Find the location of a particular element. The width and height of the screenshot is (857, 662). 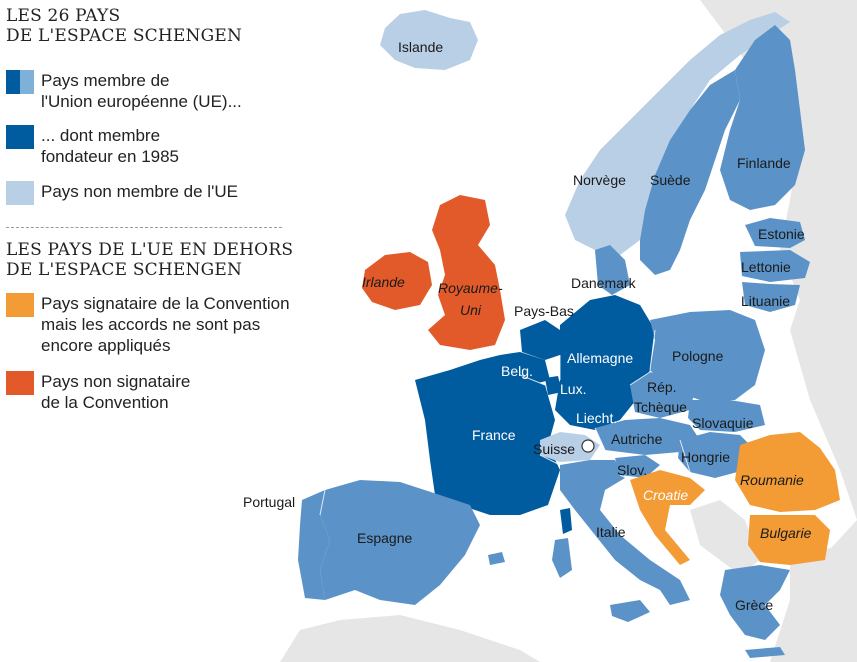

legend-non-eu: Pays non membre de l'UE is located at coordinates (139, 191).